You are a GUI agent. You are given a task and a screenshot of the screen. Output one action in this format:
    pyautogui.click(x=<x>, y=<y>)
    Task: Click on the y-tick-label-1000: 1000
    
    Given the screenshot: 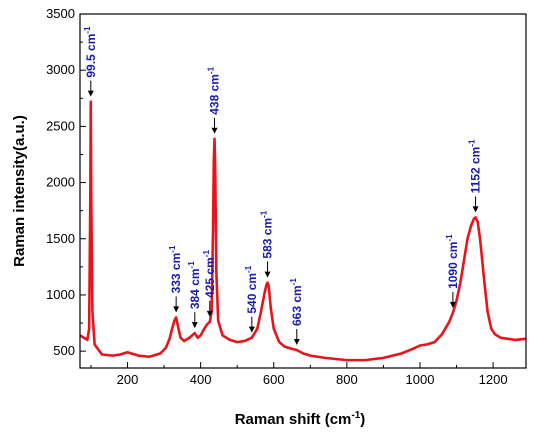 What is the action you would take?
    pyautogui.click(x=60, y=294)
    